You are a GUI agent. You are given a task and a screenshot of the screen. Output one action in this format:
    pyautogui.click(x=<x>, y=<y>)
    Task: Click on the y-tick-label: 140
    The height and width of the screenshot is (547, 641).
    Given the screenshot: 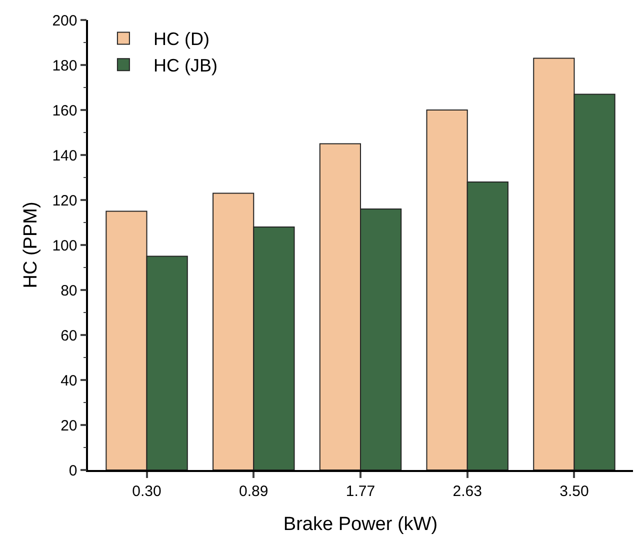 What is the action you would take?
    pyautogui.click(x=65, y=155)
    